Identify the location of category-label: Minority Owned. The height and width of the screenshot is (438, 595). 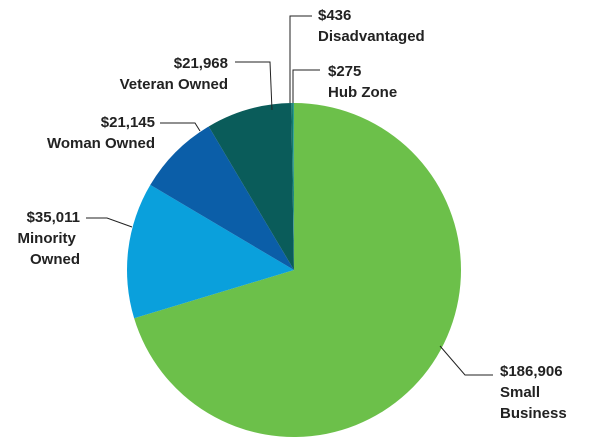
(49, 249).